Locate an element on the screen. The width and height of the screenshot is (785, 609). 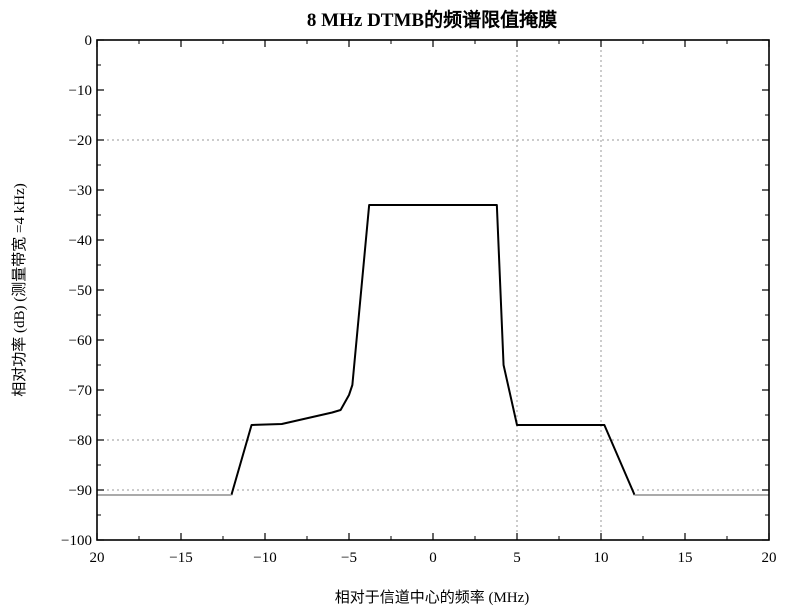
y-tick-label: −100 is located at coordinates (76, 541).